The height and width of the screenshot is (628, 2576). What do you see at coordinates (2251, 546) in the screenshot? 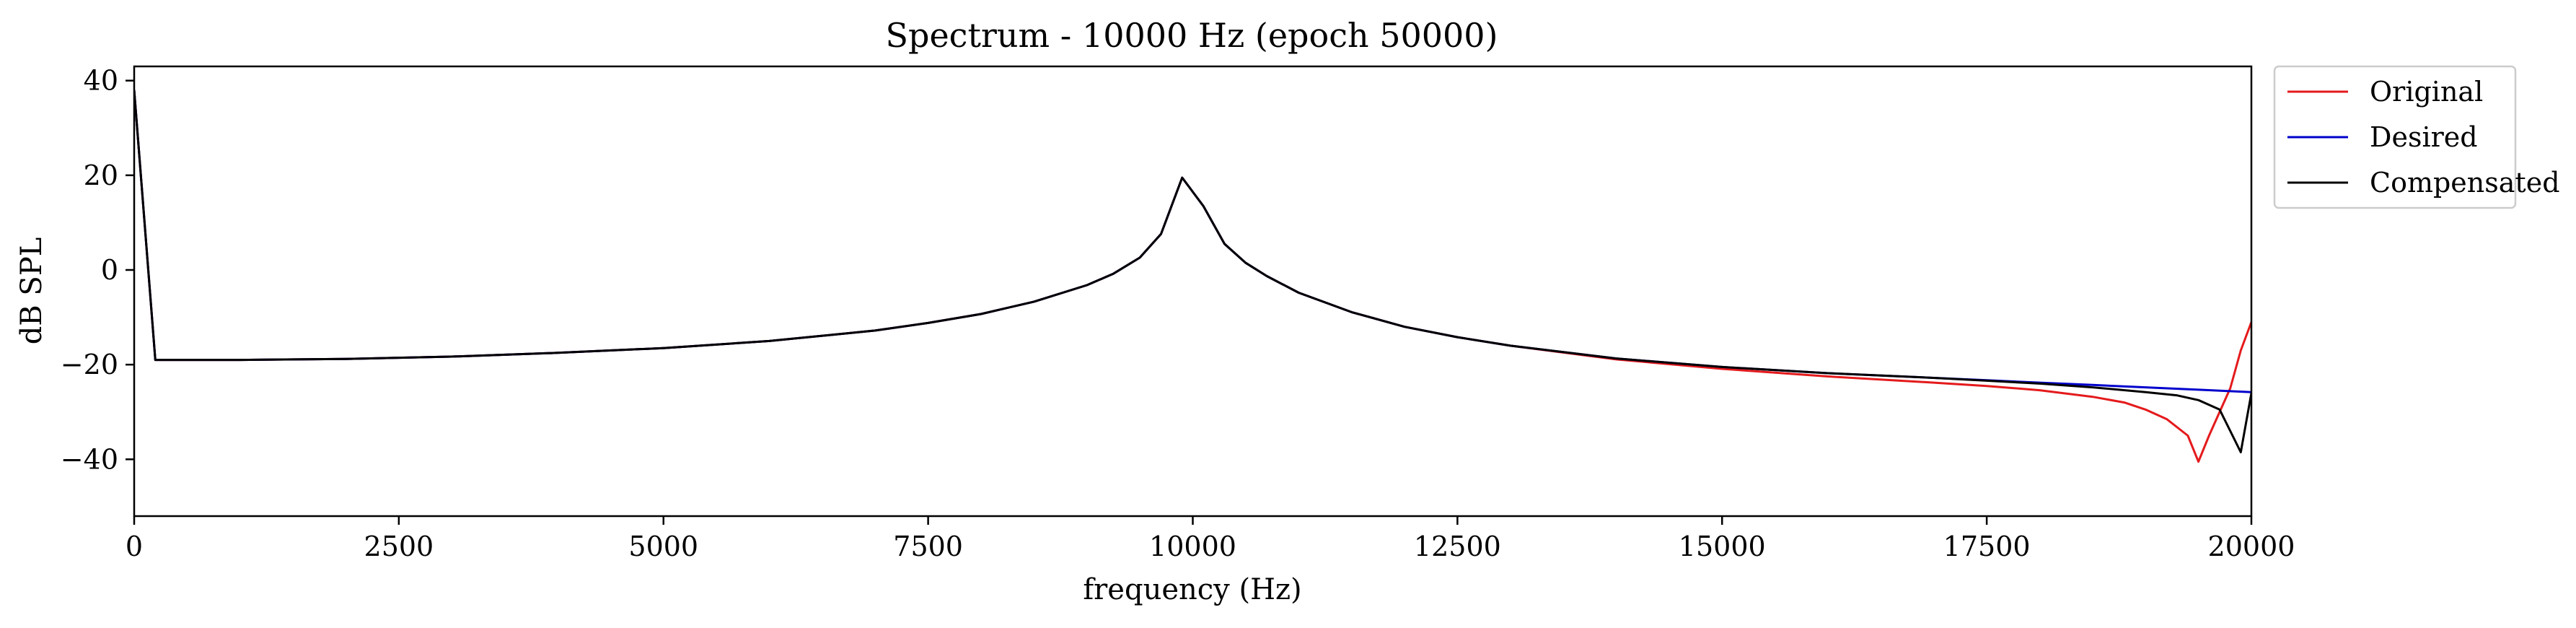
I see `x-tick-label: 20000` at bounding box center [2251, 546].